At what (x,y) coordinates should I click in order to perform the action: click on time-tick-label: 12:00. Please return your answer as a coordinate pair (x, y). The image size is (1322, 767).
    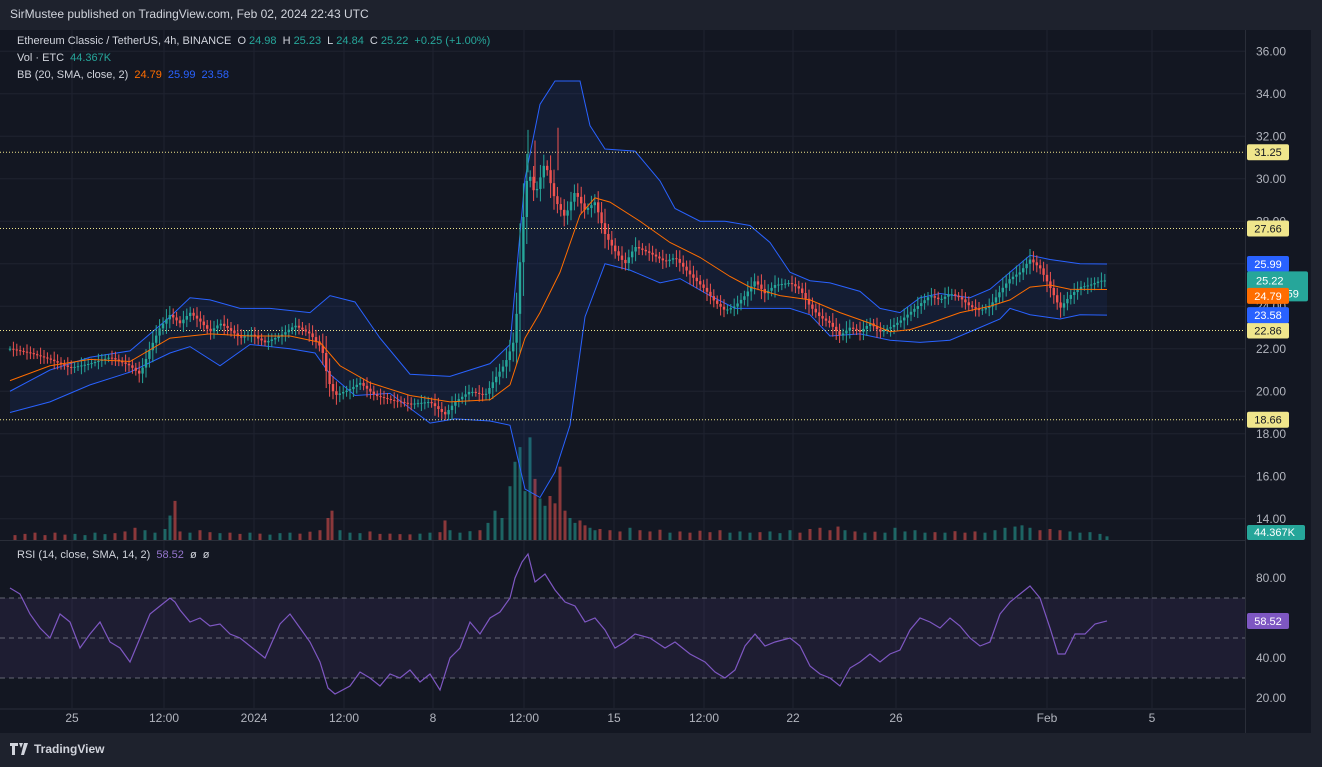
    Looking at the image, I should click on (344, 718).